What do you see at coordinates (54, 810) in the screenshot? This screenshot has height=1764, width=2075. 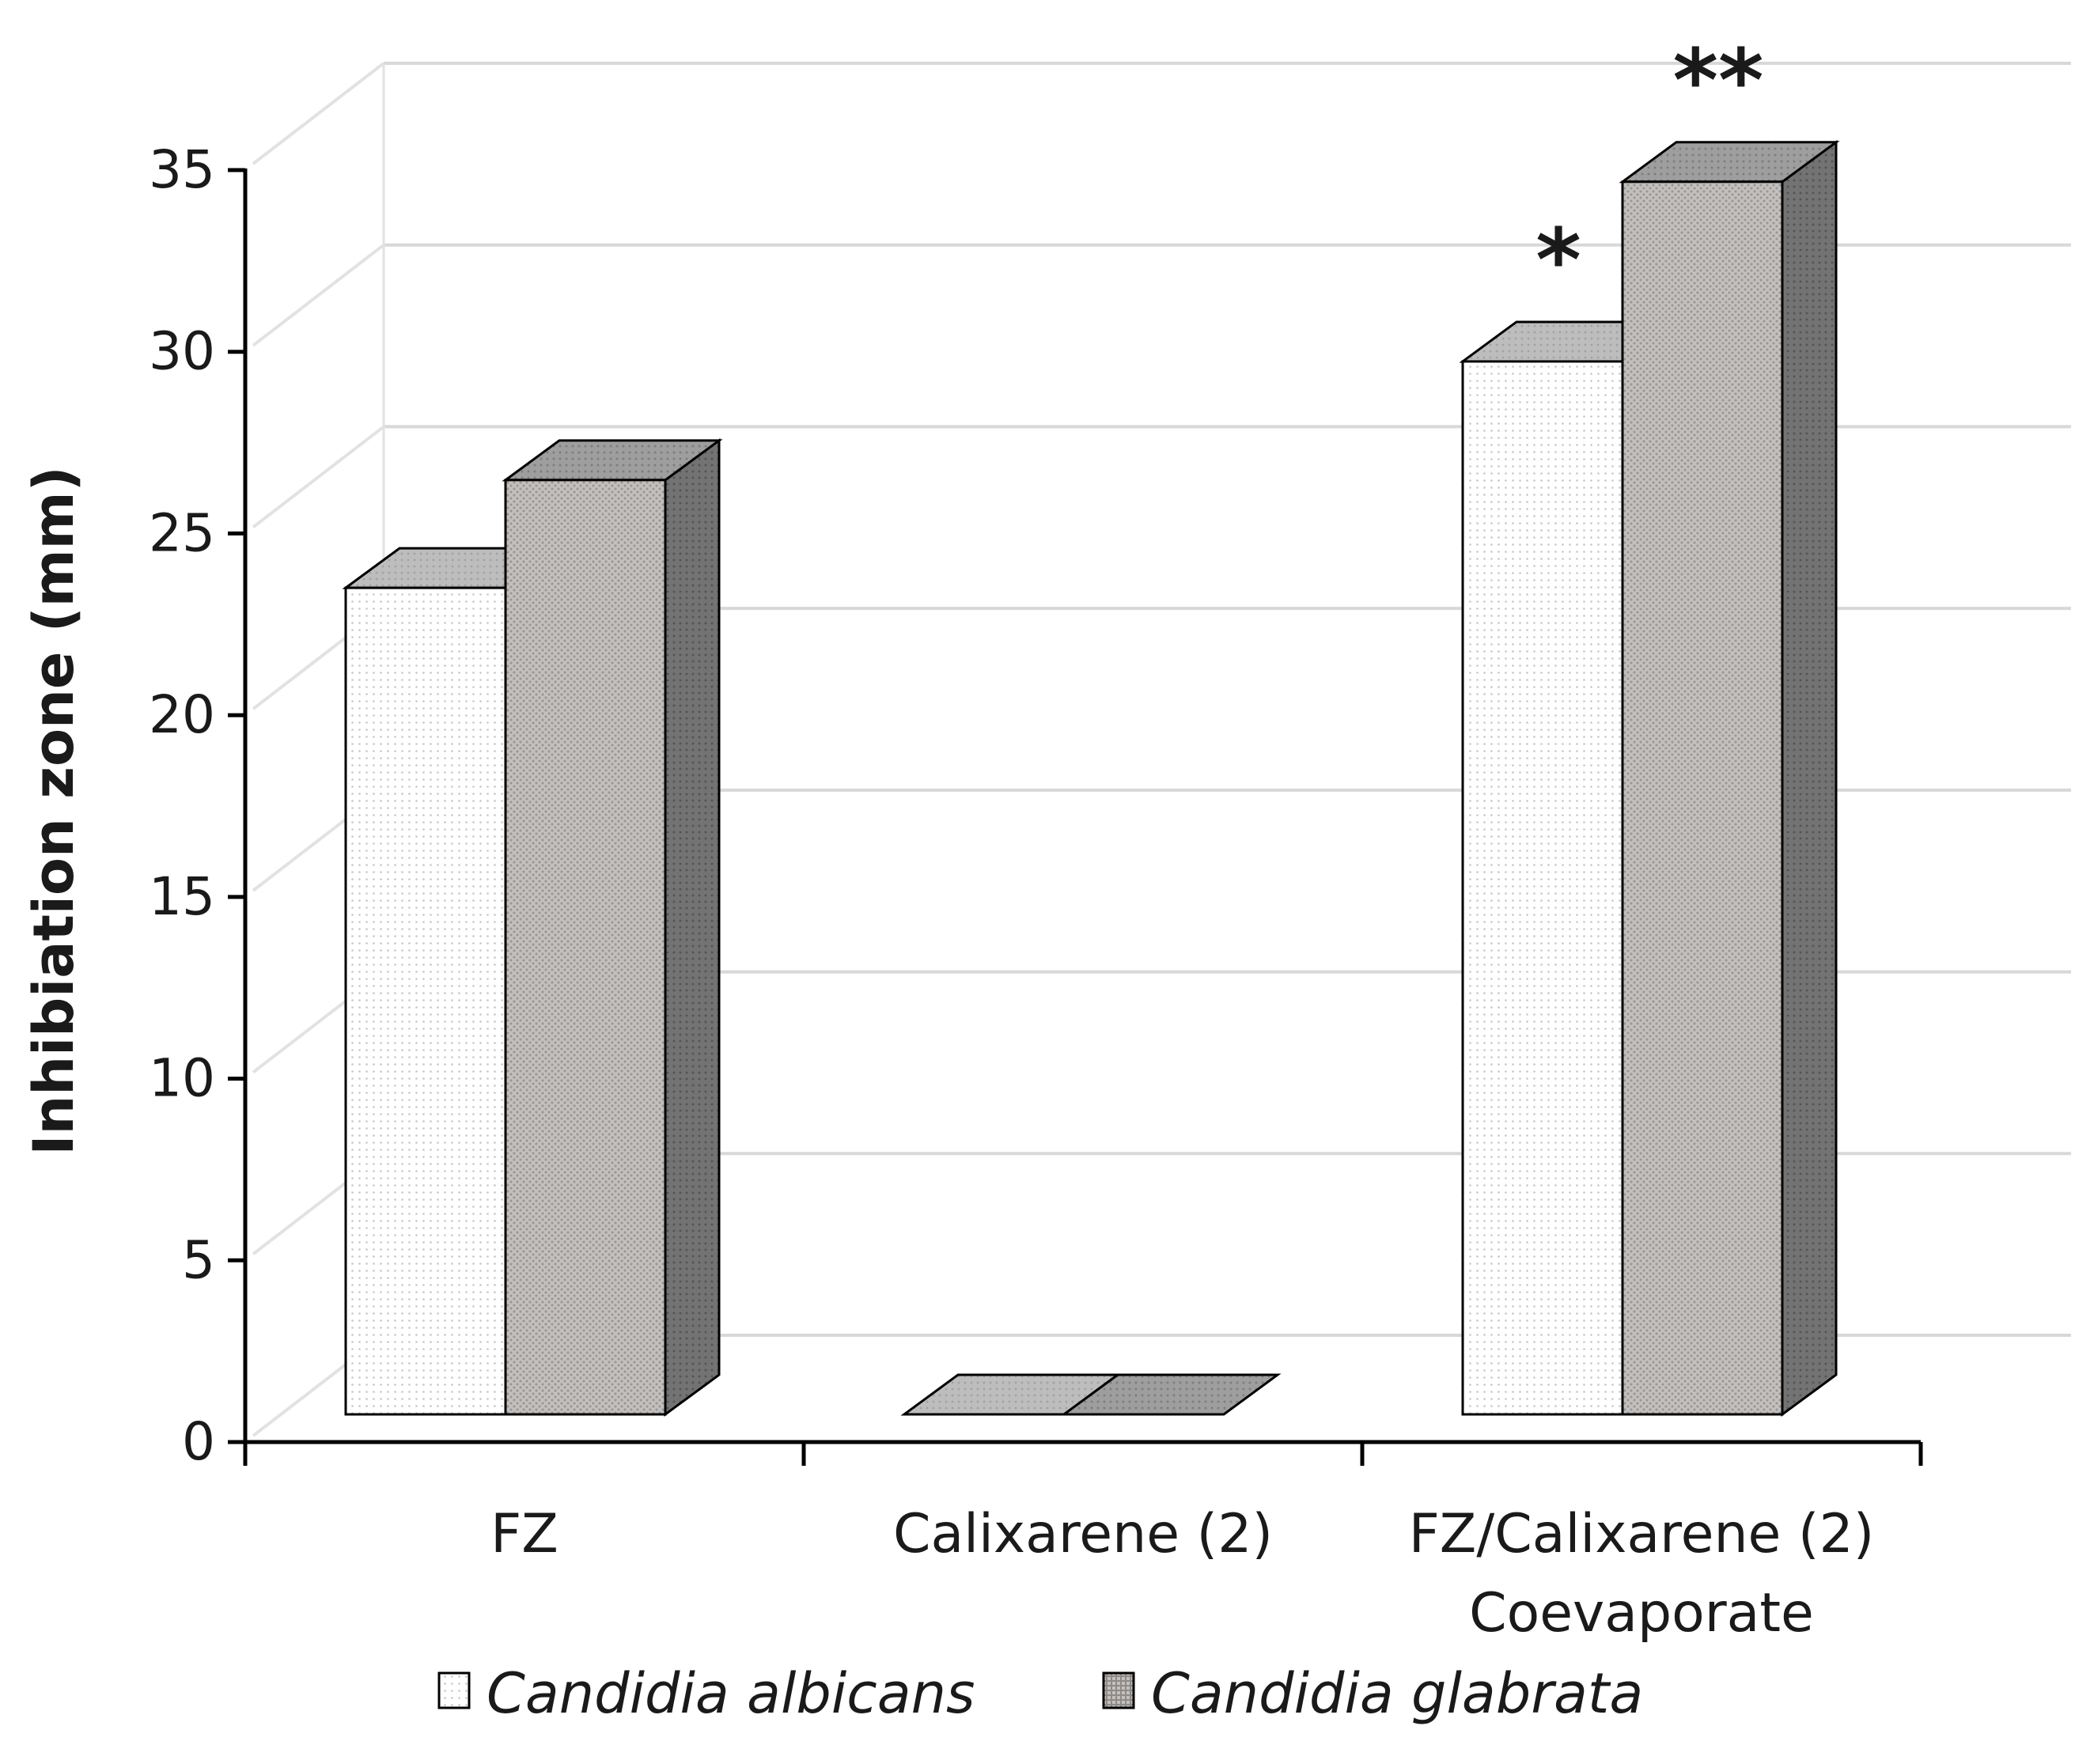 I see `y-axis-label: Inhibiation zone (mm)` at bounding box center [54, 810].